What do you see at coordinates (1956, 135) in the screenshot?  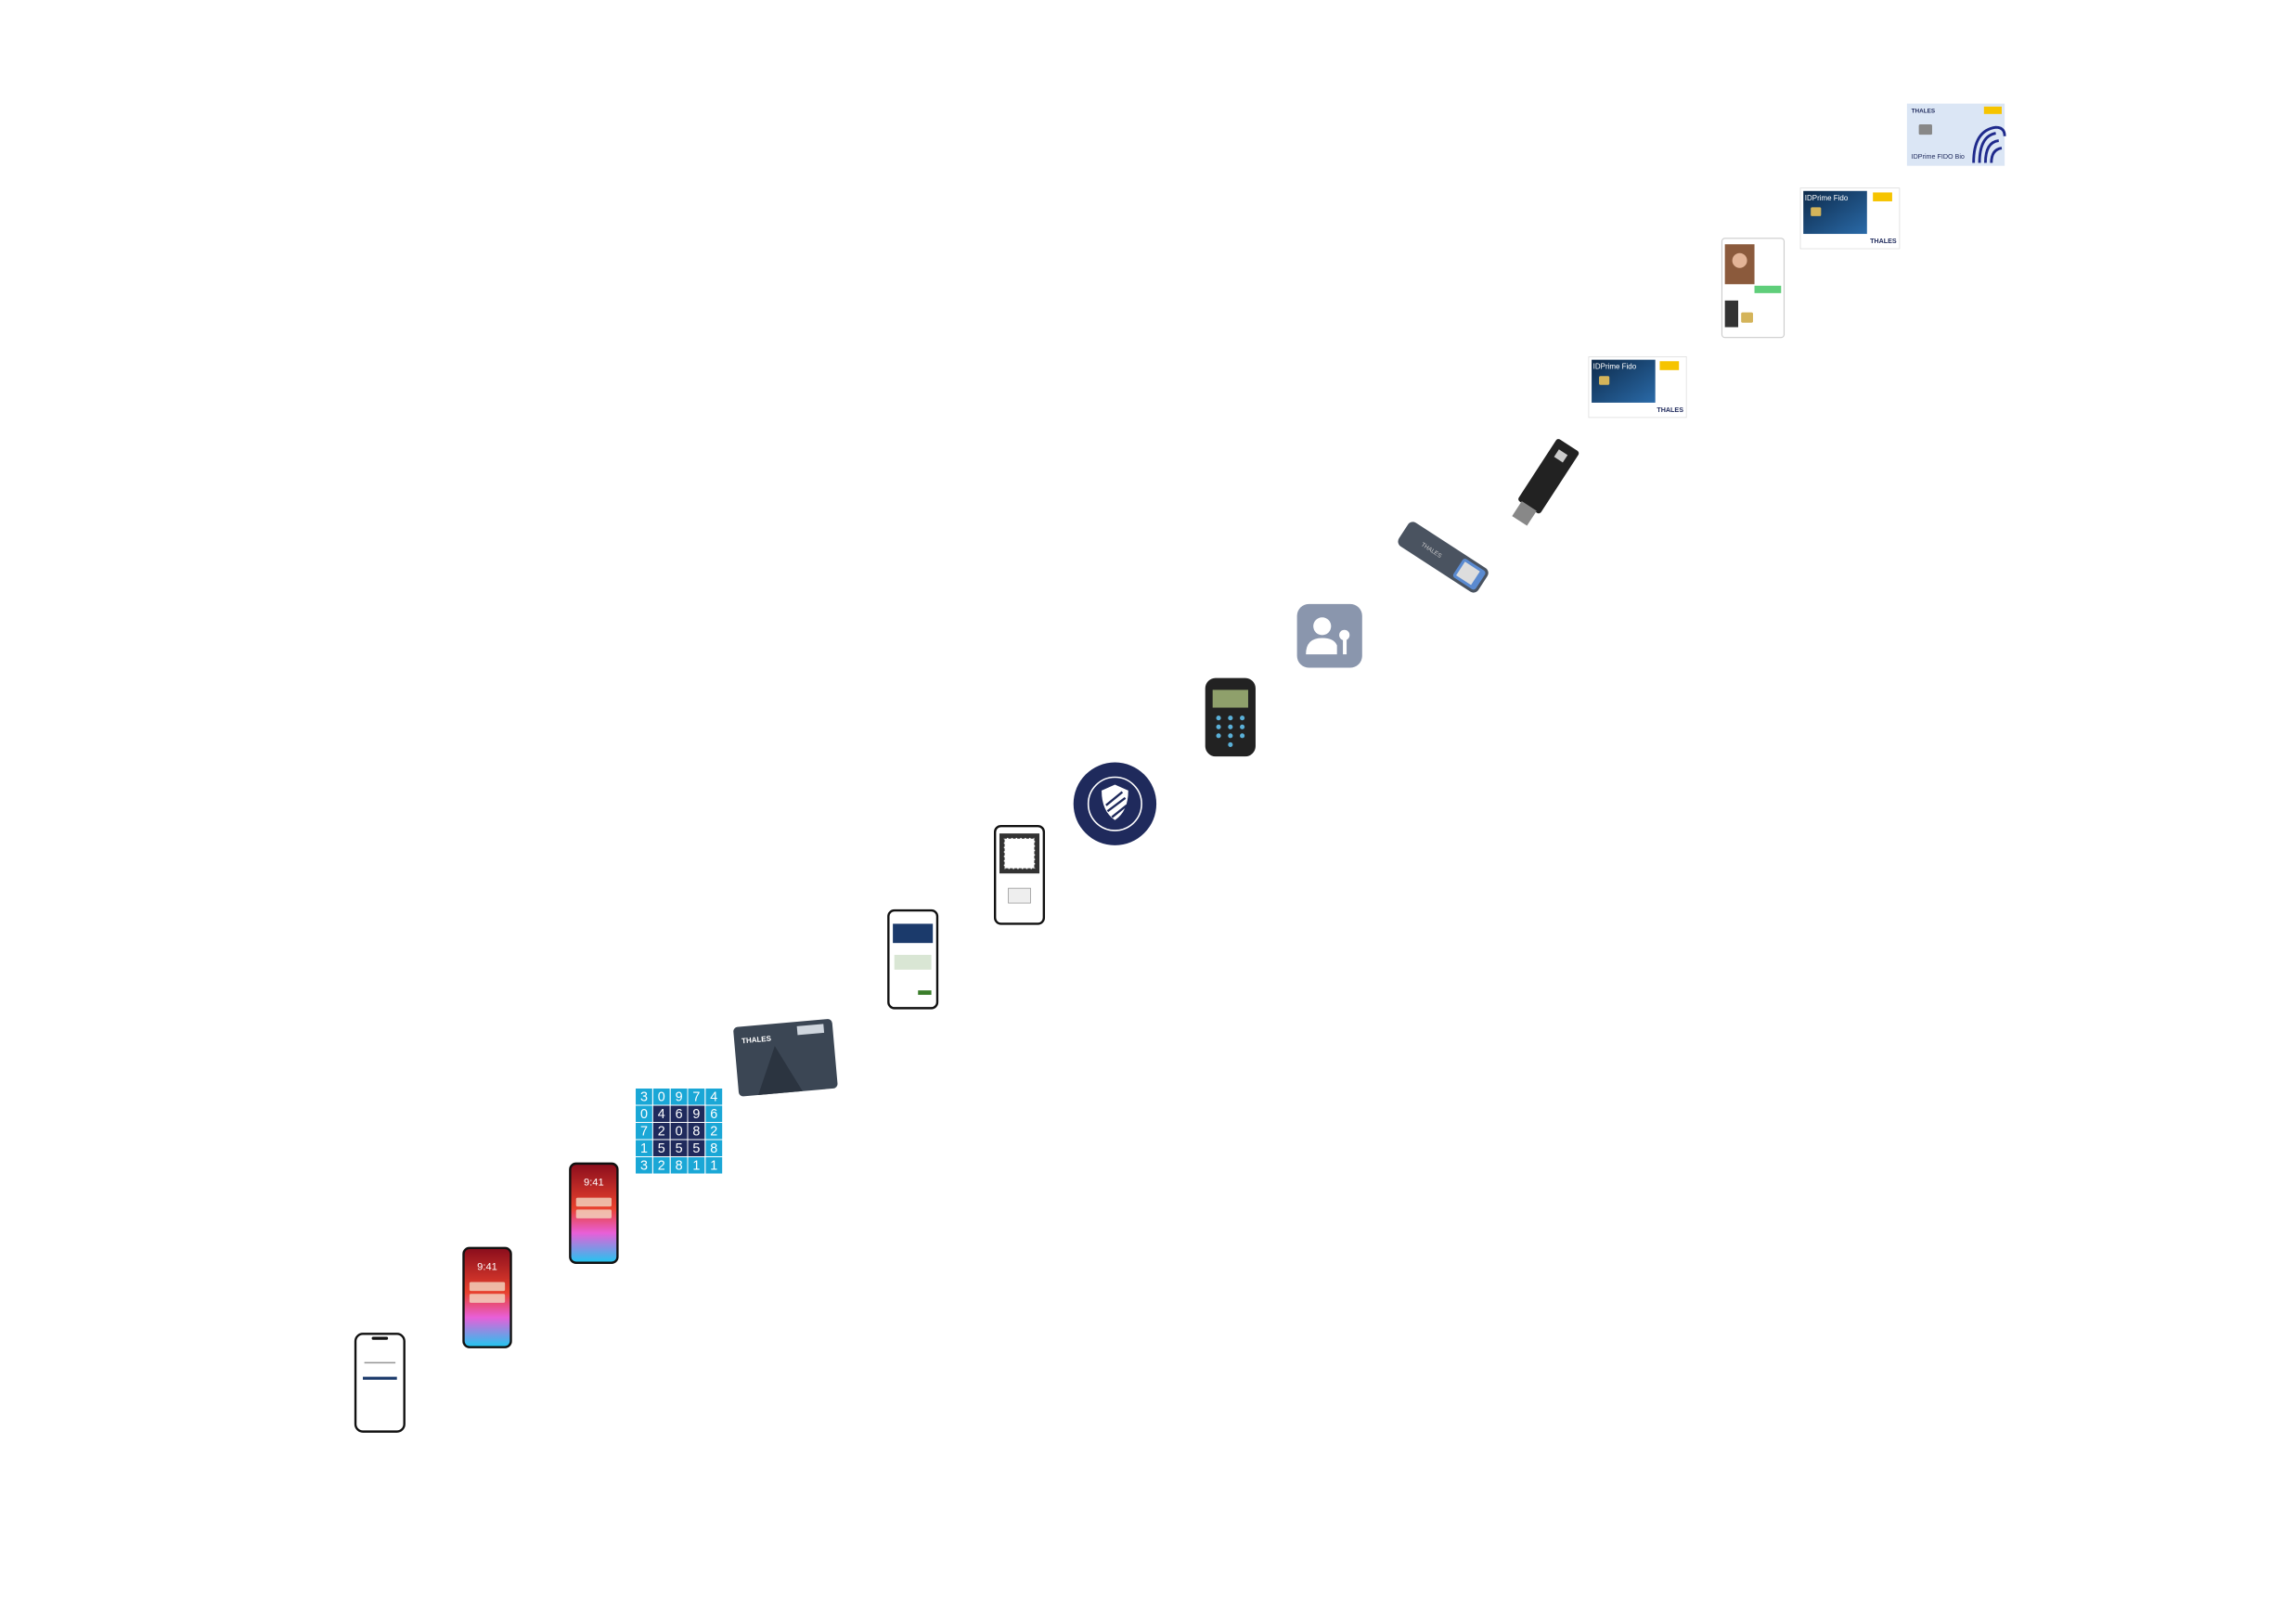 I see `bio-card: THALES IDPrime FIDO Bio` at bounding box center [1956, 135].